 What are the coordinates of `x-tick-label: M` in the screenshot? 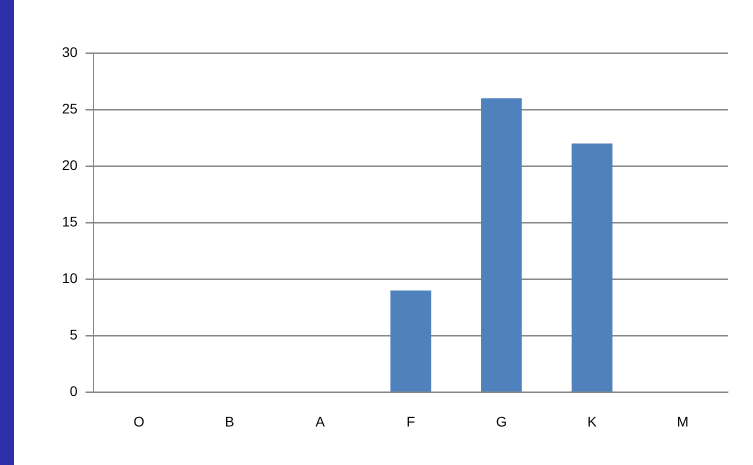 It's located at (682, 421).